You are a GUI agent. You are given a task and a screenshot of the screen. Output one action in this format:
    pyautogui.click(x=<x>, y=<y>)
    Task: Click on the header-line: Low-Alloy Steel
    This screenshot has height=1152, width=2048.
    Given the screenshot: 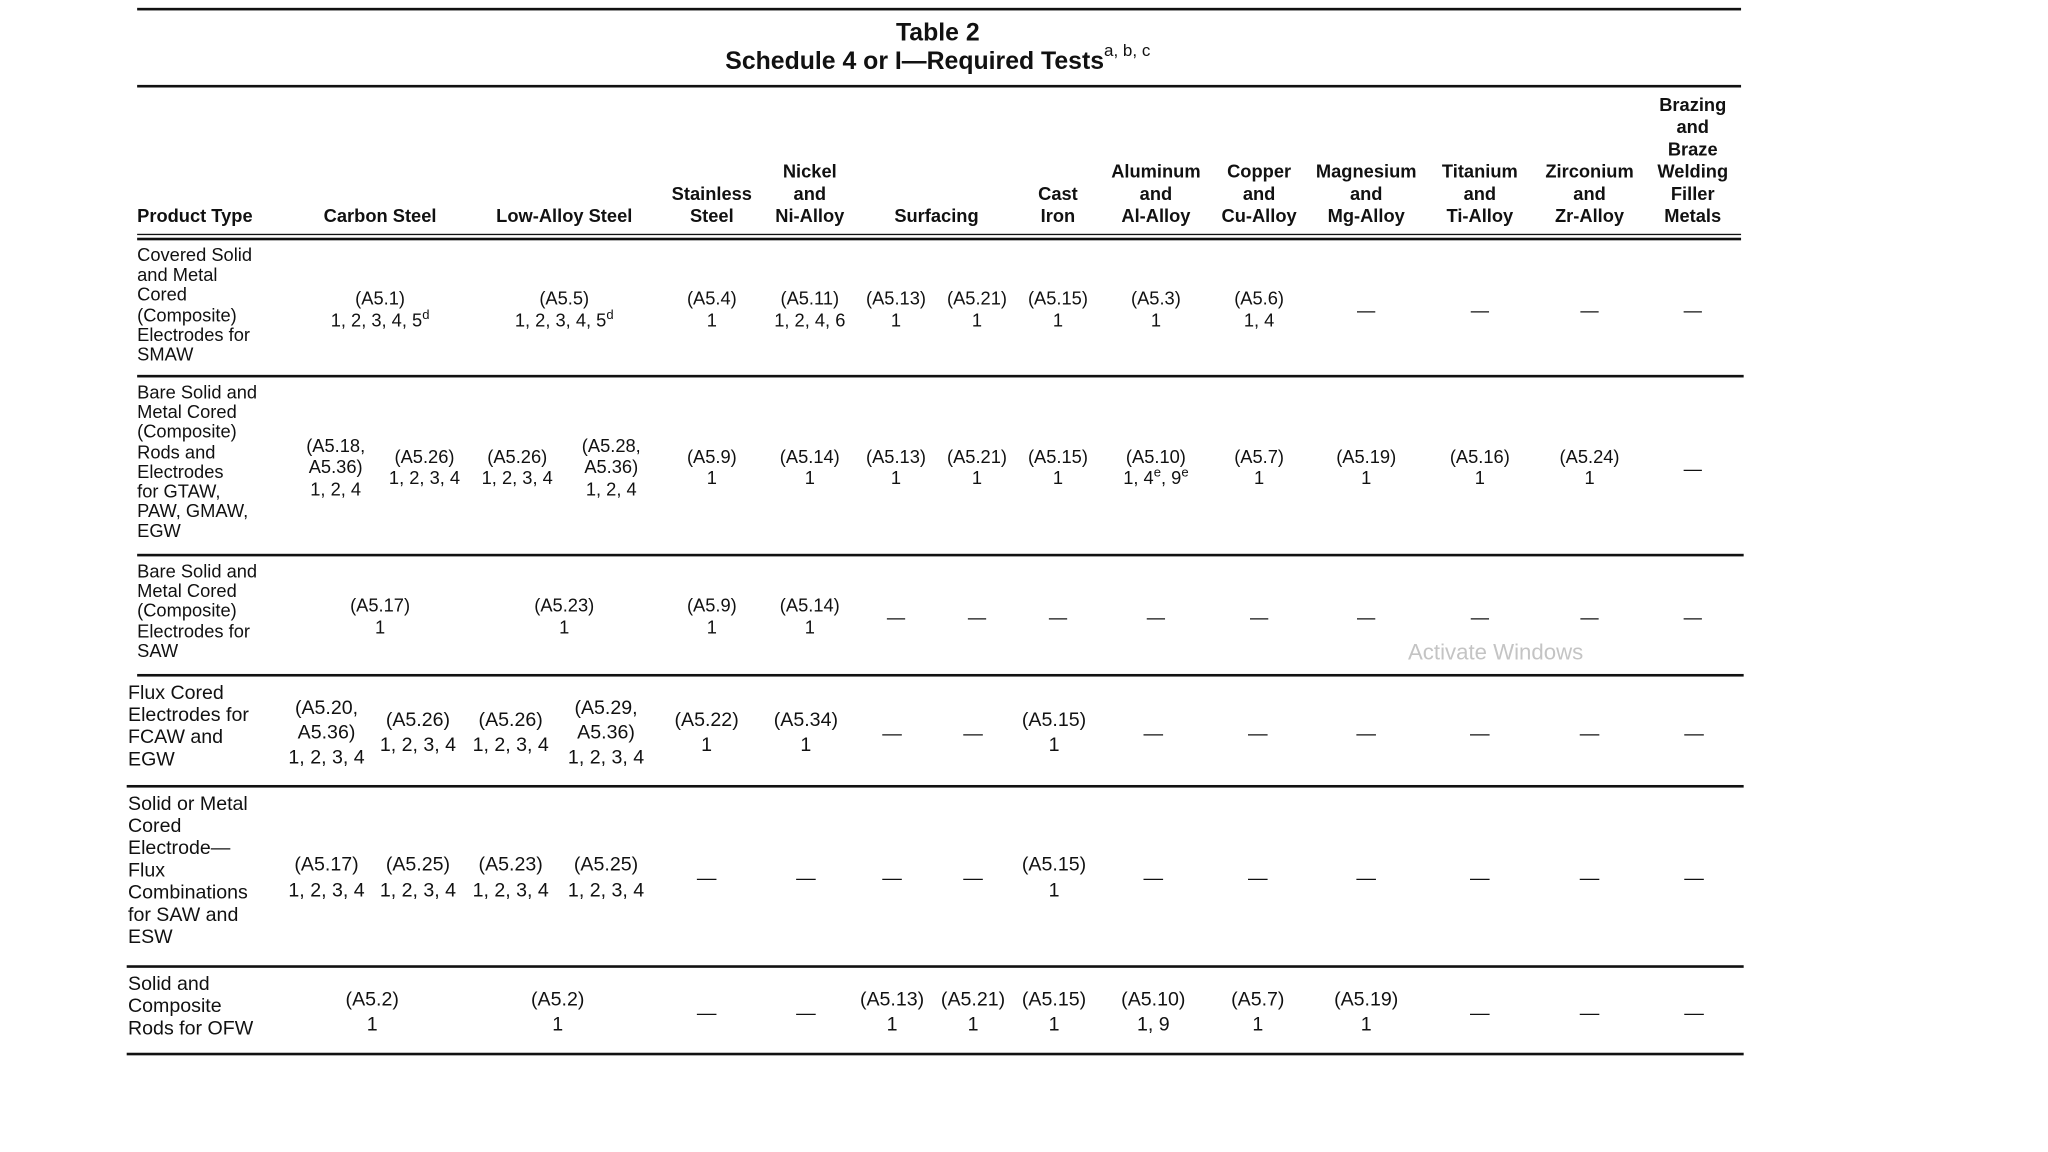 What is the action you would take?
    pyautogui.click(x=564, y=215)
    